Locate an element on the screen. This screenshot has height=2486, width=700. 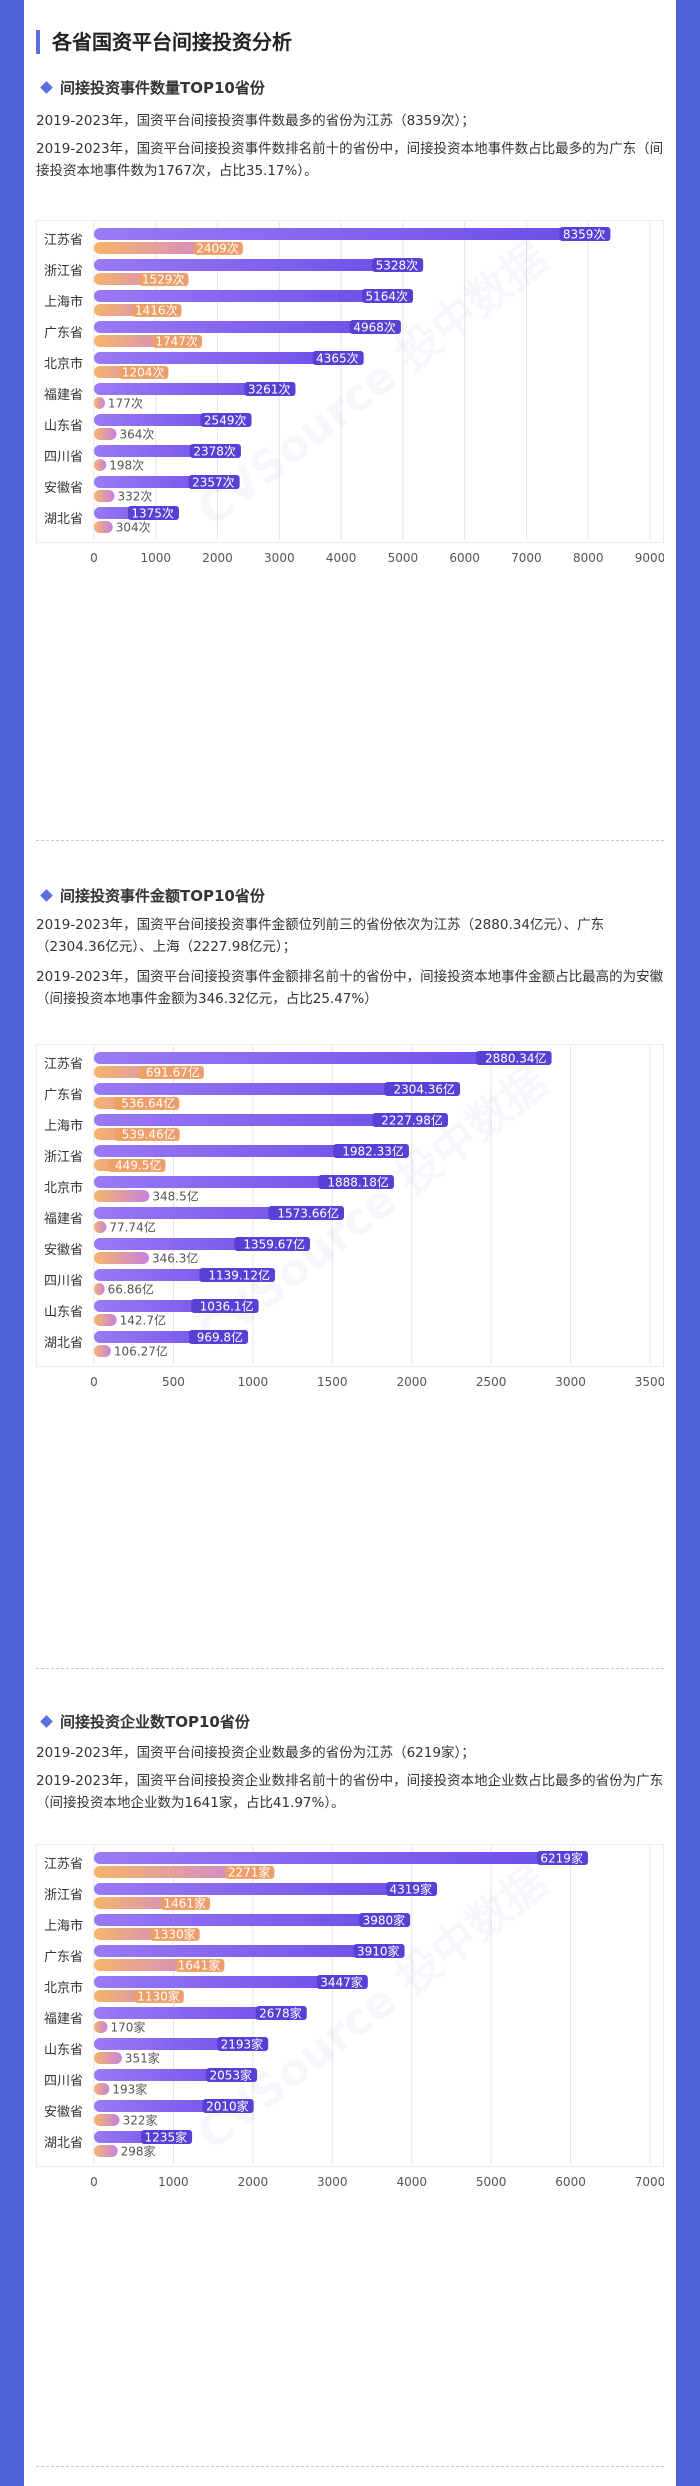
bar-main-value-label: 2378次 is located at coordinates (214, 452).